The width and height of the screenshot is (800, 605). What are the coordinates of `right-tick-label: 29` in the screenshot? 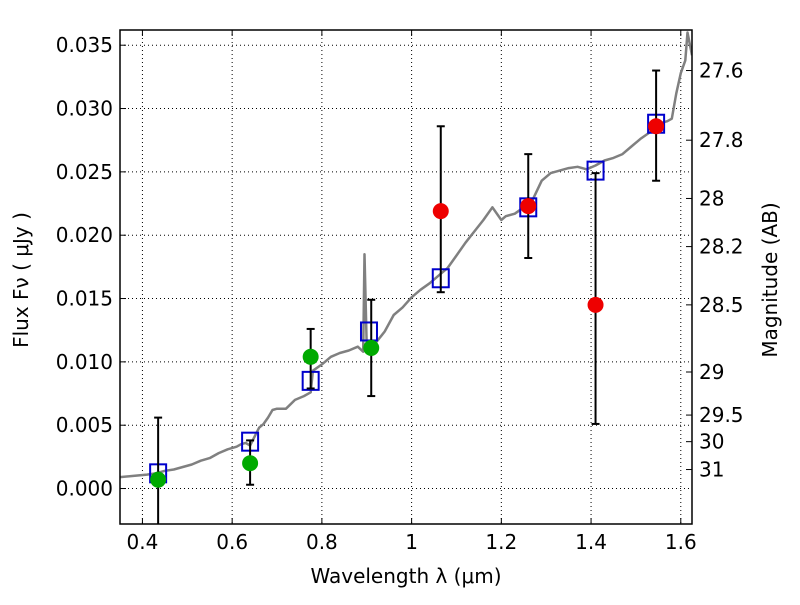 It's located at (711, 372).